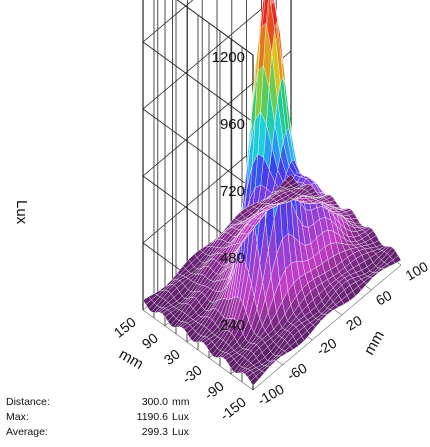  I want to click on y-tick-label: -60, so click(297, 372).